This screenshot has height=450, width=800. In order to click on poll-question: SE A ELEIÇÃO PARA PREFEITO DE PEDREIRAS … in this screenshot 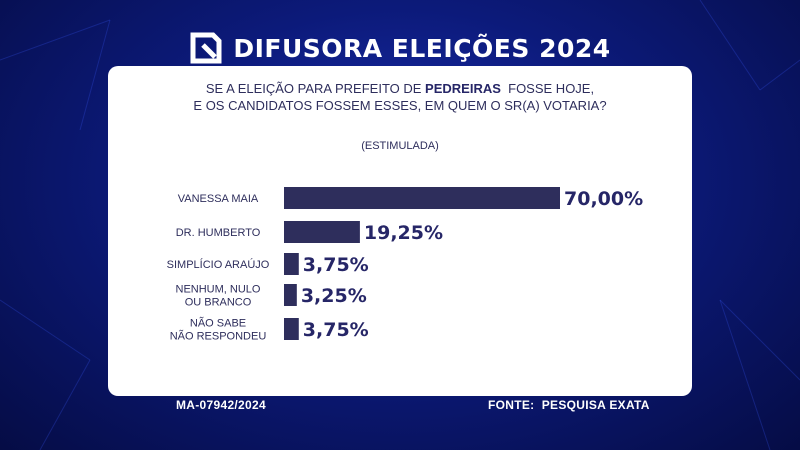, I will do `click(400, 97)`.